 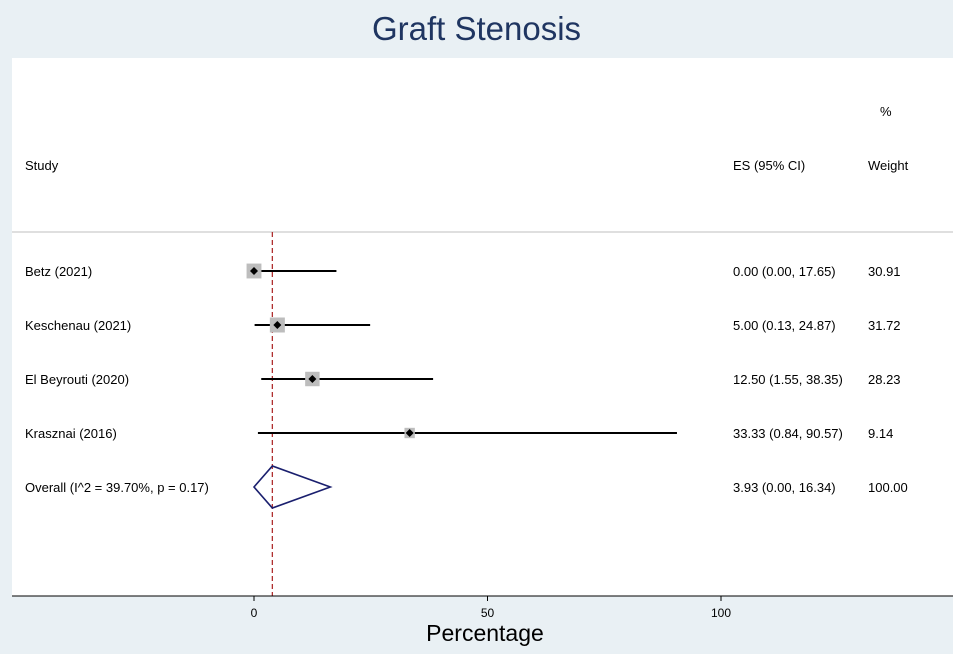 What do you see at coordinates (71, 433) in the screenshot?
I see `study-label: Krasznai (2016)` at bounding box center [71, 433].